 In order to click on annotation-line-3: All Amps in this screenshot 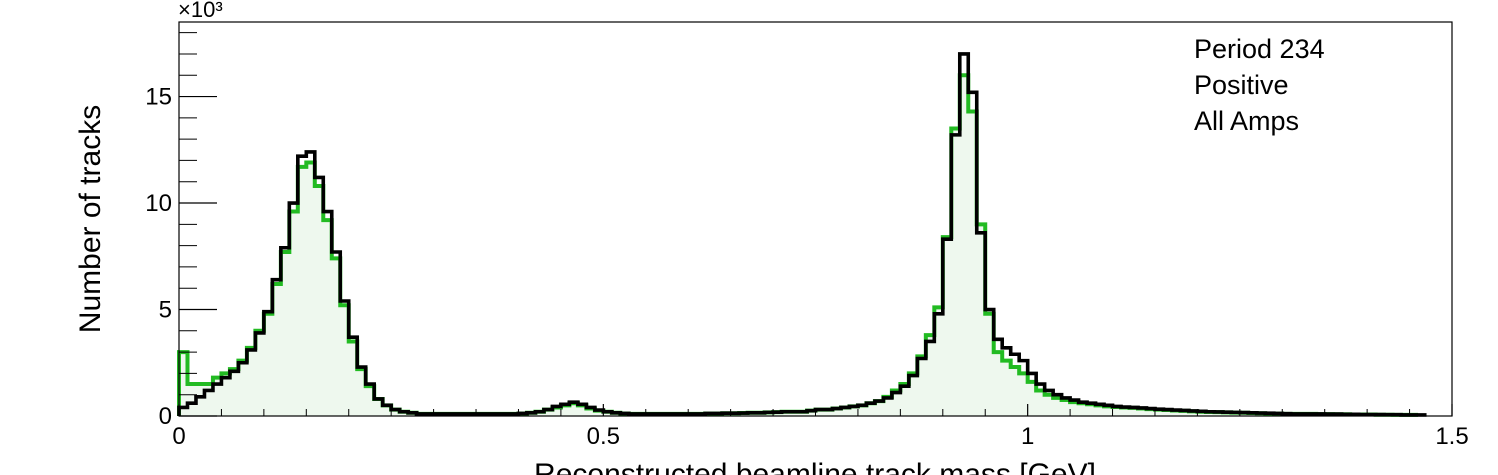, I will do `click(1246, 121)`.